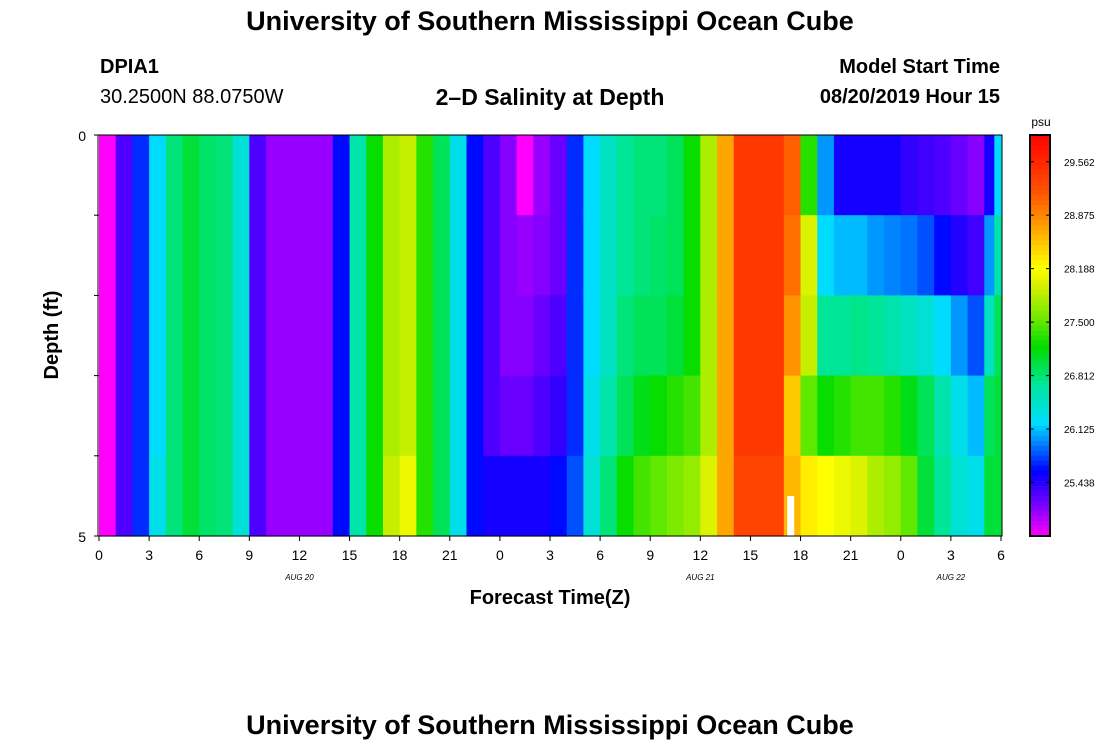 The image size is (1100, 750). What do you see at coordinates (149, 555) in the screenshot?
I see `x-tick-label: 3` at bounding box center [149, 555].